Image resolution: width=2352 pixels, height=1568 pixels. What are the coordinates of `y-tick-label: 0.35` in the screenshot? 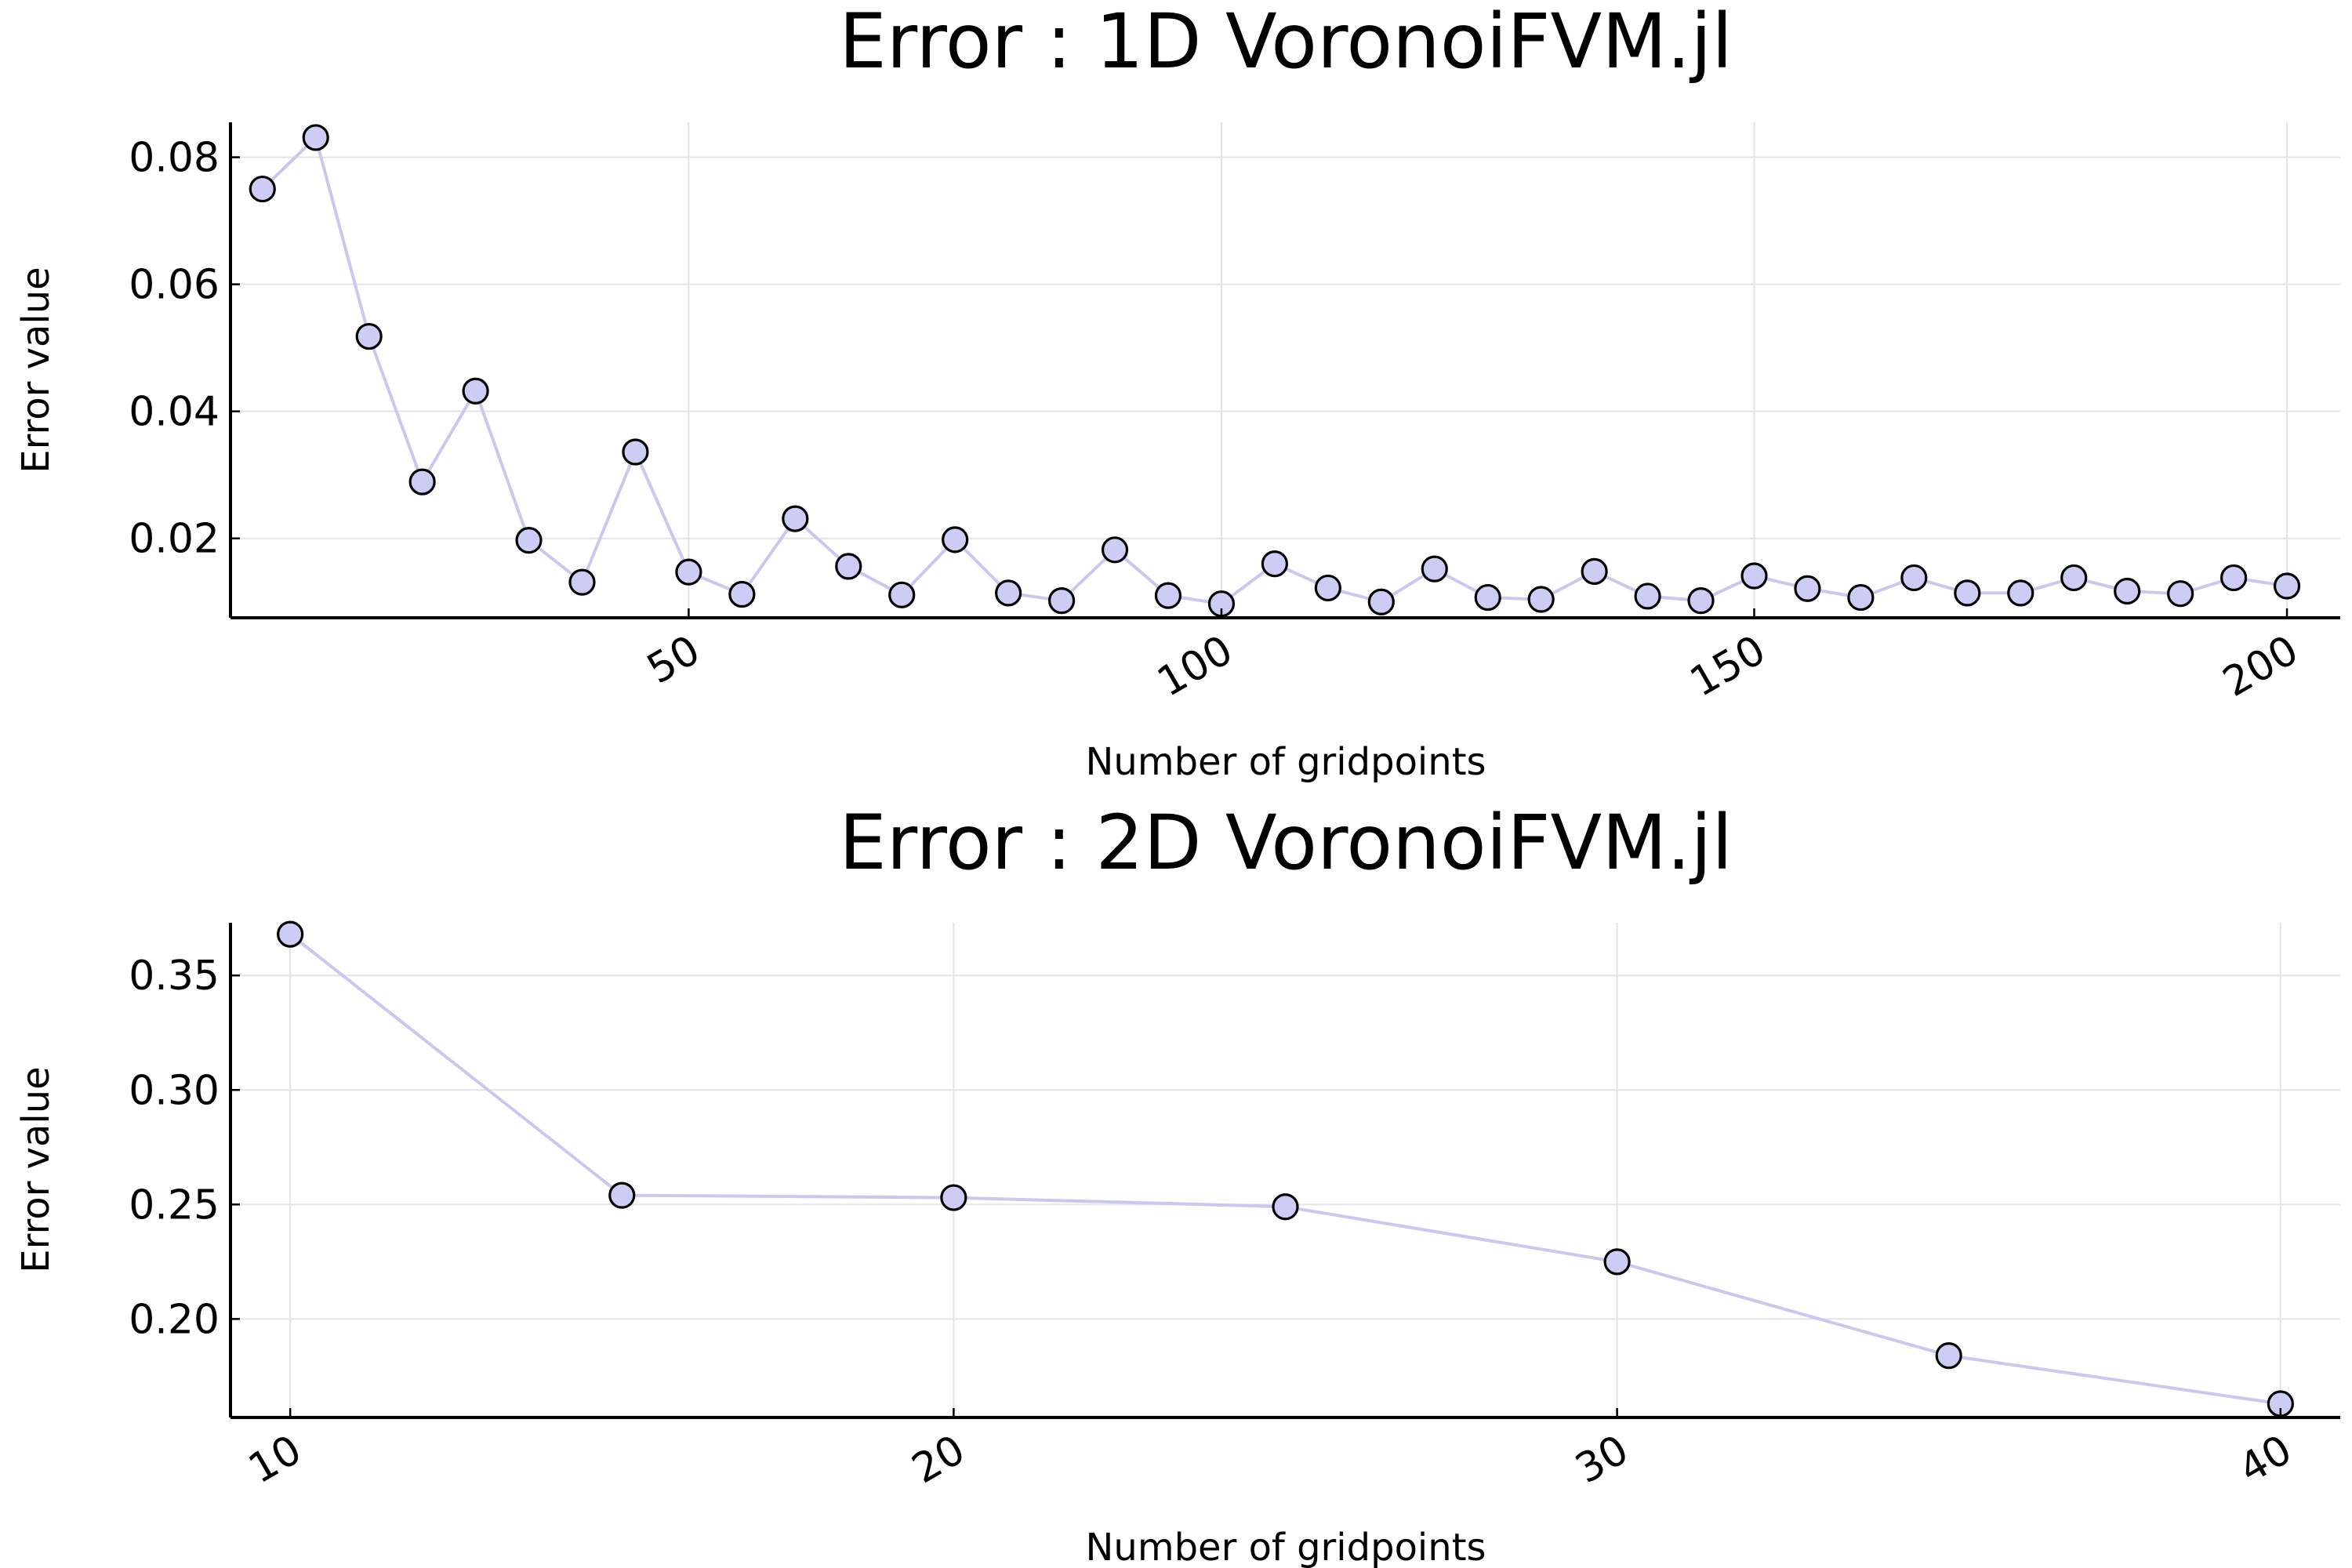 It's located at (174, 976).